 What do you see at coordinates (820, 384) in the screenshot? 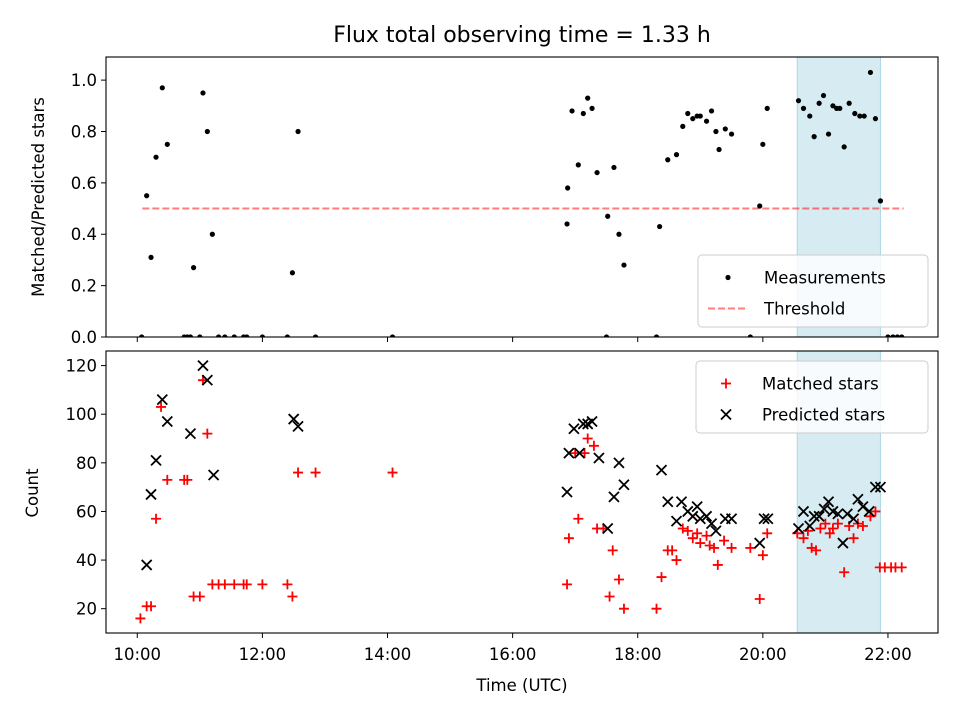
I see `legend-label: Matched stars` at bounding box center [820, 384].